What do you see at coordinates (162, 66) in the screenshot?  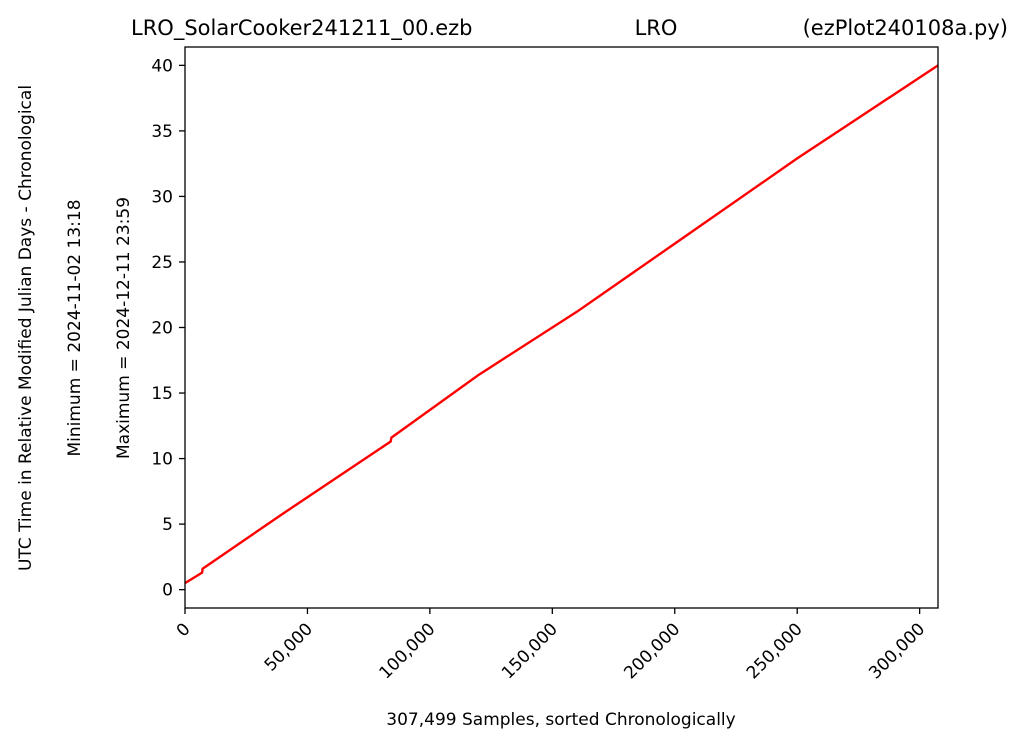 I see `y-tick-label: 40` at bounding box center [162, 66].